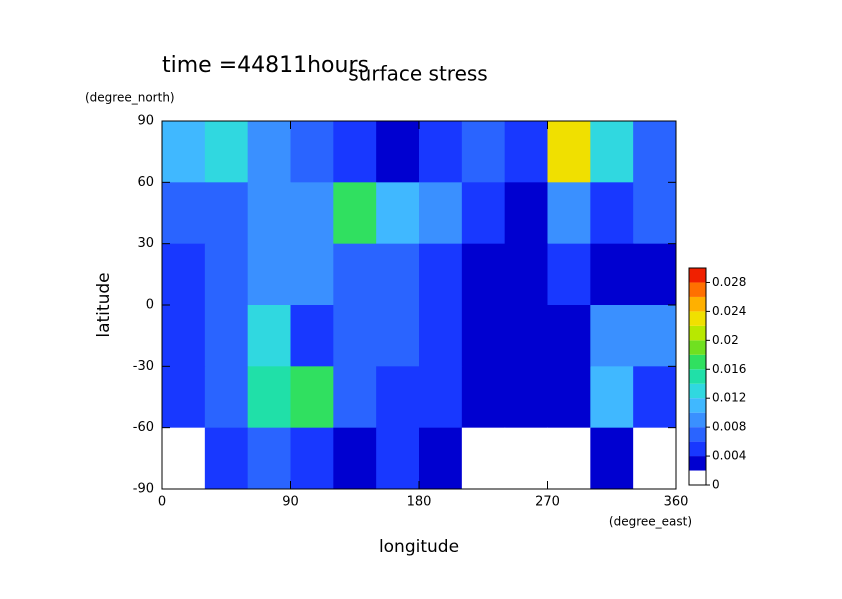  Describe the element at coordinates (130, 98) in the screenshot. I see `y-unit: (degree_north)` at that location.